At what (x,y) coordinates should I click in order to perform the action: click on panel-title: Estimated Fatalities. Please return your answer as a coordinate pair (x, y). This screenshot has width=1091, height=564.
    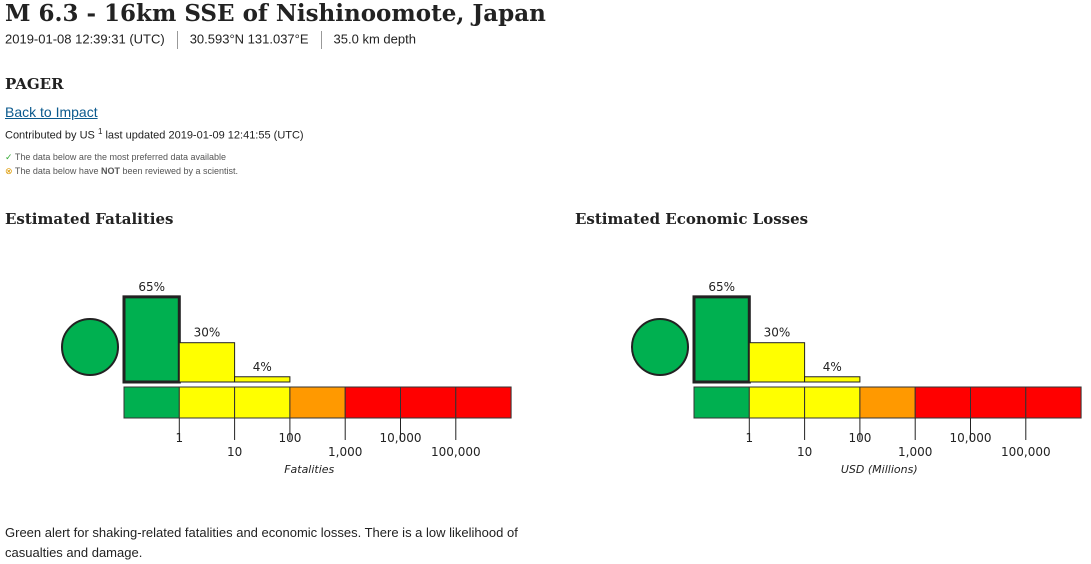
    Looking at the image, I should click on (89, 219).